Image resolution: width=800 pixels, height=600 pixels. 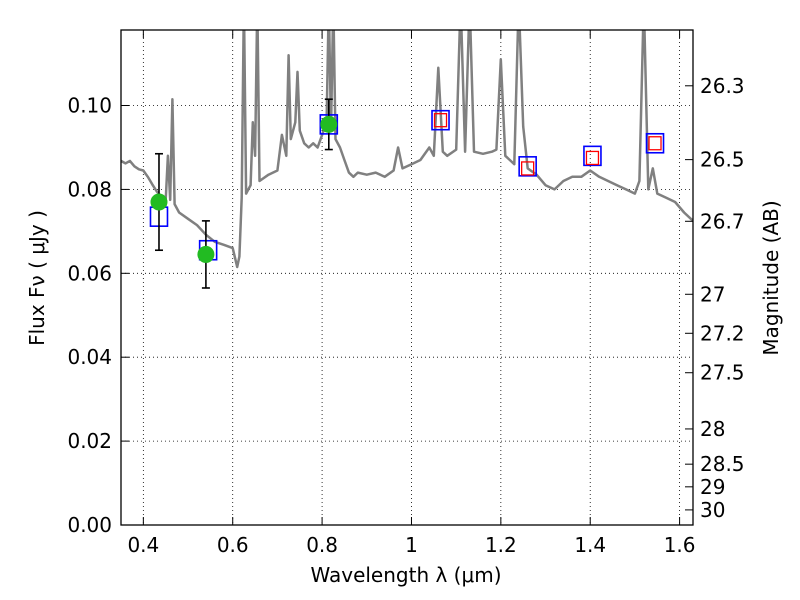 I want to click on x-tick-label: 0.6, so click(x=233, y=545).